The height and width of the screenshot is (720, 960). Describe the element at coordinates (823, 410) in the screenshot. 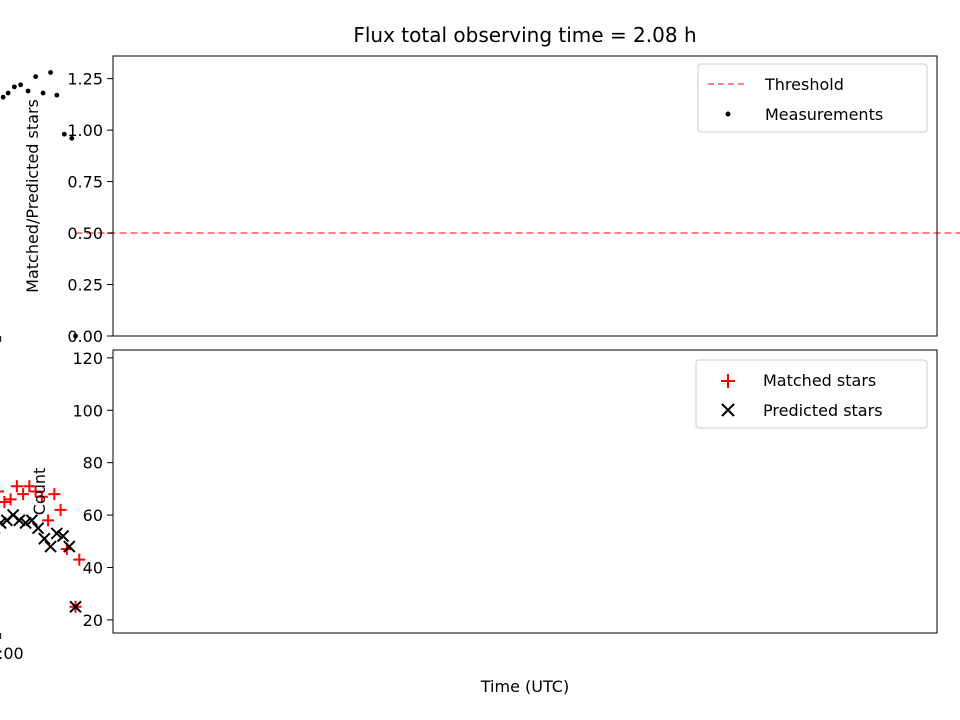

I see `legend-predicted-label: Predicted stars` at that location.